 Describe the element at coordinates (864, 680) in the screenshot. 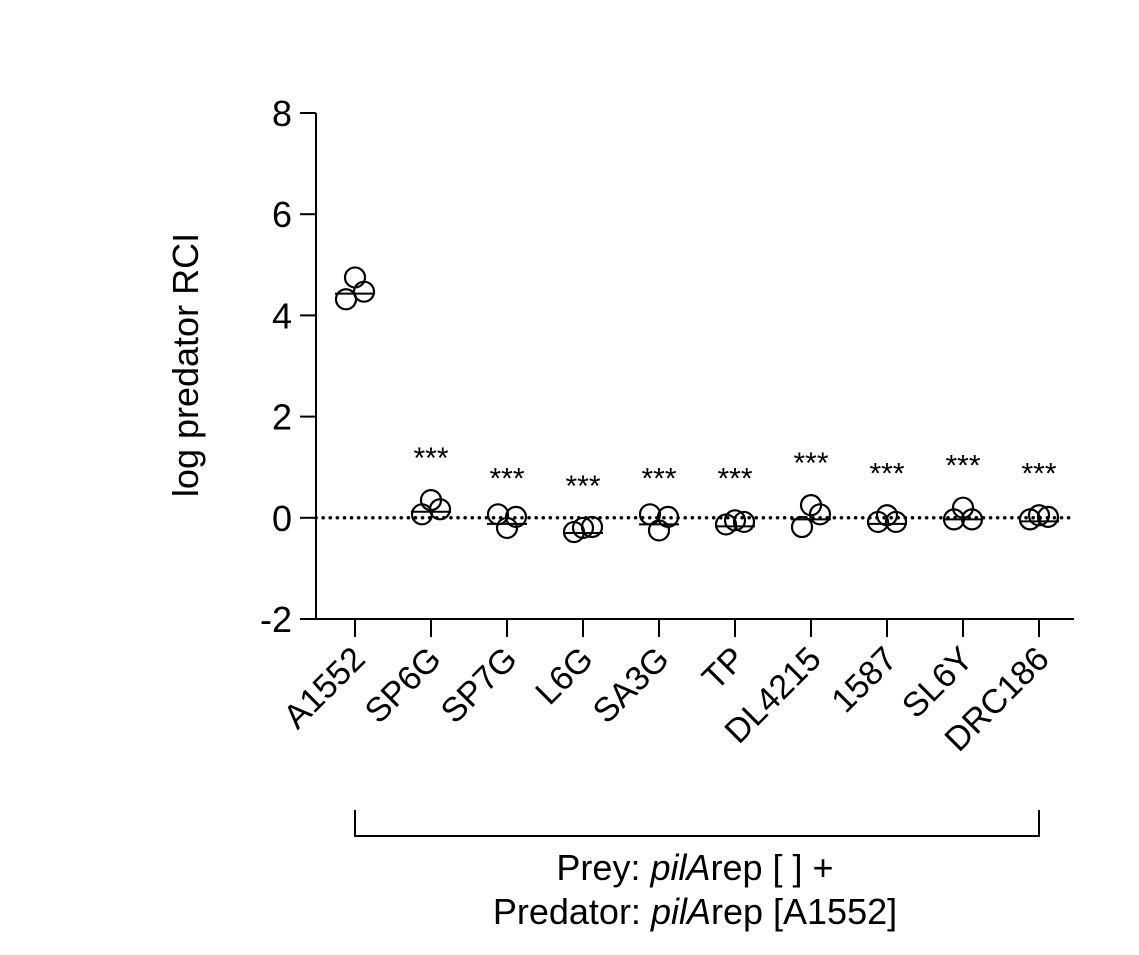

I see `x-tick-label: 1587` at that location.